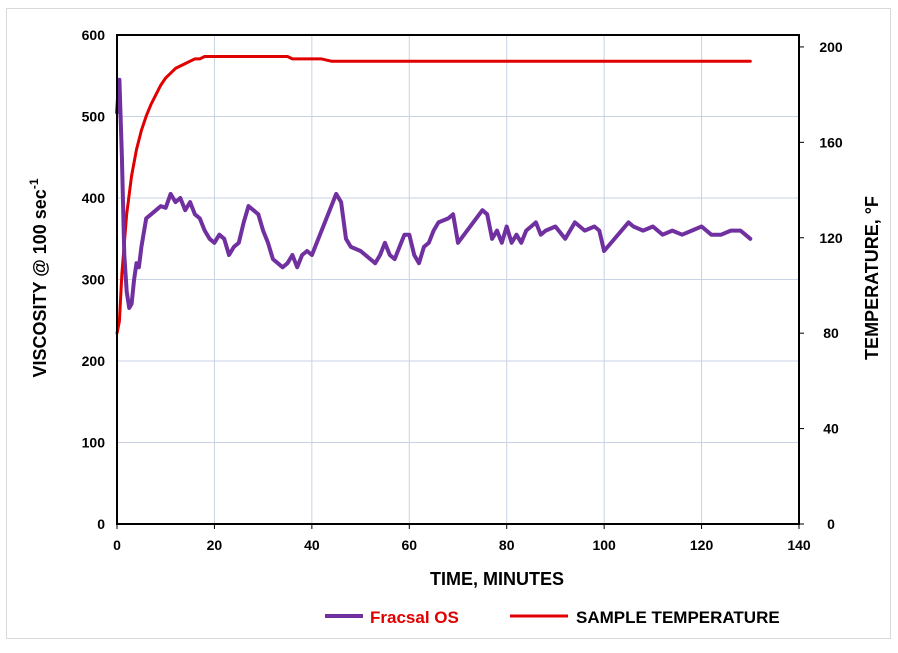  Describe the element at coordinates (831, 429) in the screenshot. I see `y-right-tick-label-40: 40` at that location.